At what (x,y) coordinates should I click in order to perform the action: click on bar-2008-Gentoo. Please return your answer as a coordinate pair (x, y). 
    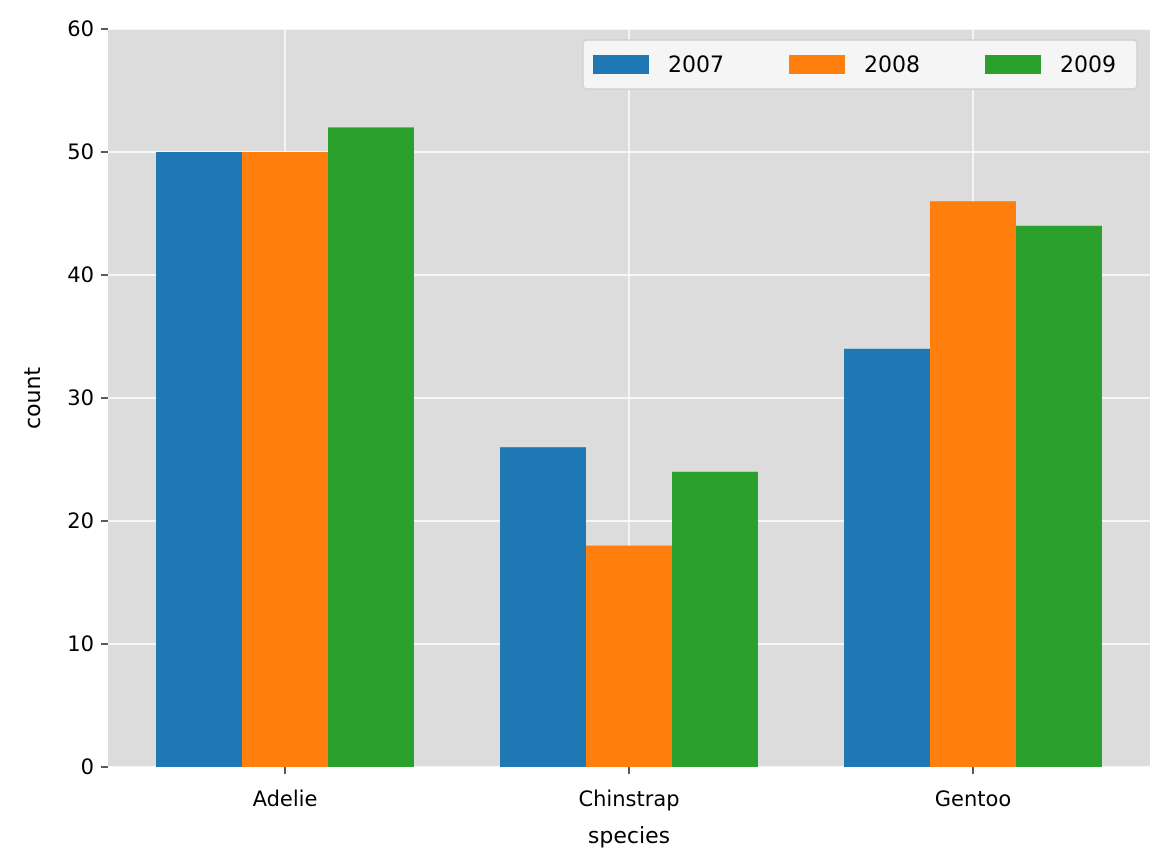
    Looking at the image, I should click on (973, 484).